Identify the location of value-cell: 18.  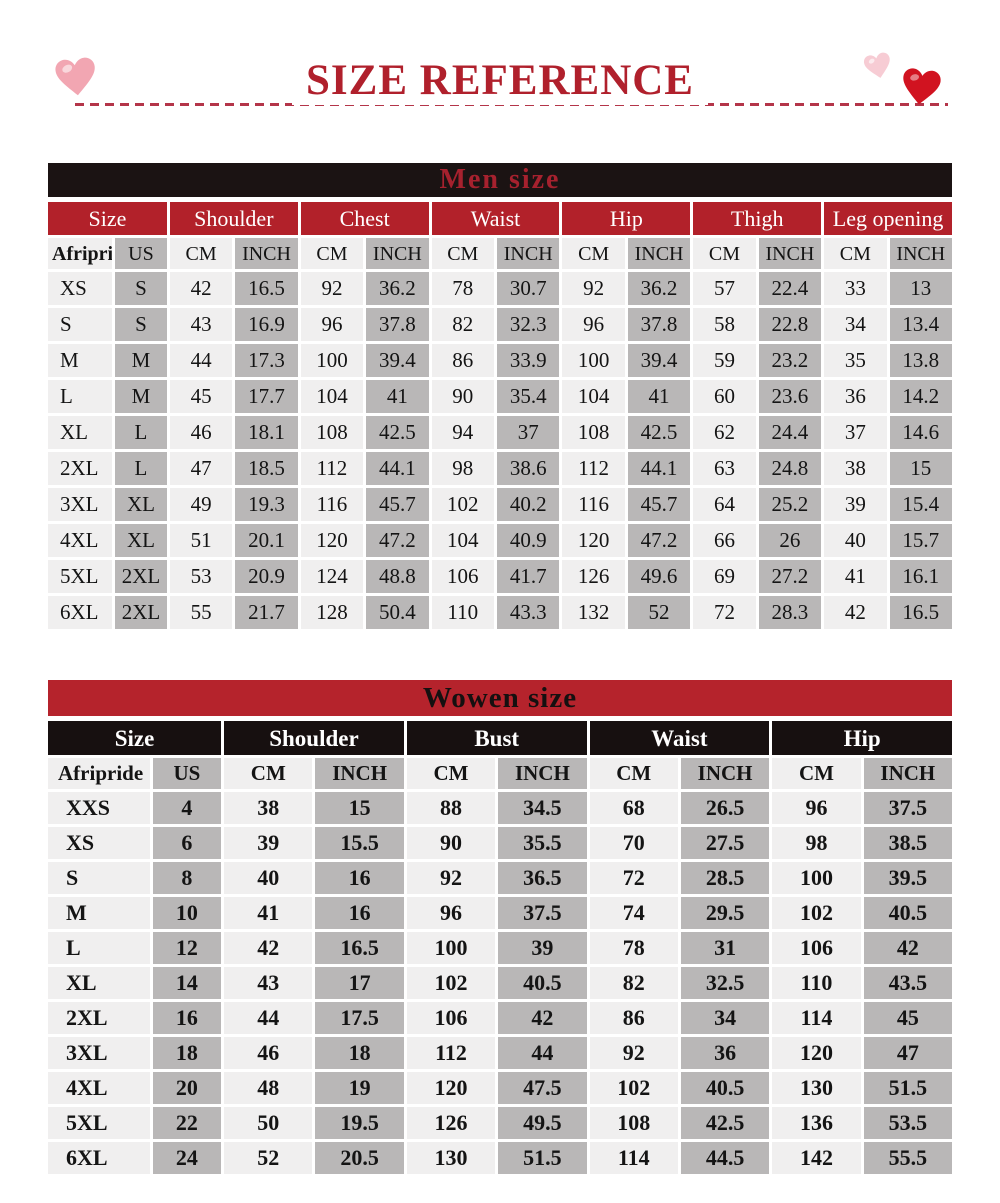
(187, 1053).